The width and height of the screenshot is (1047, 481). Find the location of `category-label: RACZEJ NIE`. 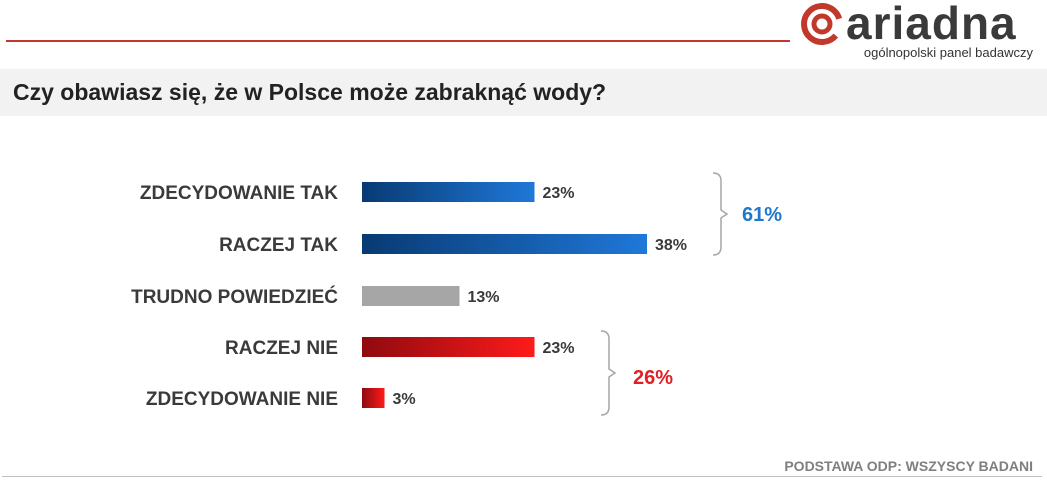

category-label: RACZEJ NIE is located at coordinates (281, 348).